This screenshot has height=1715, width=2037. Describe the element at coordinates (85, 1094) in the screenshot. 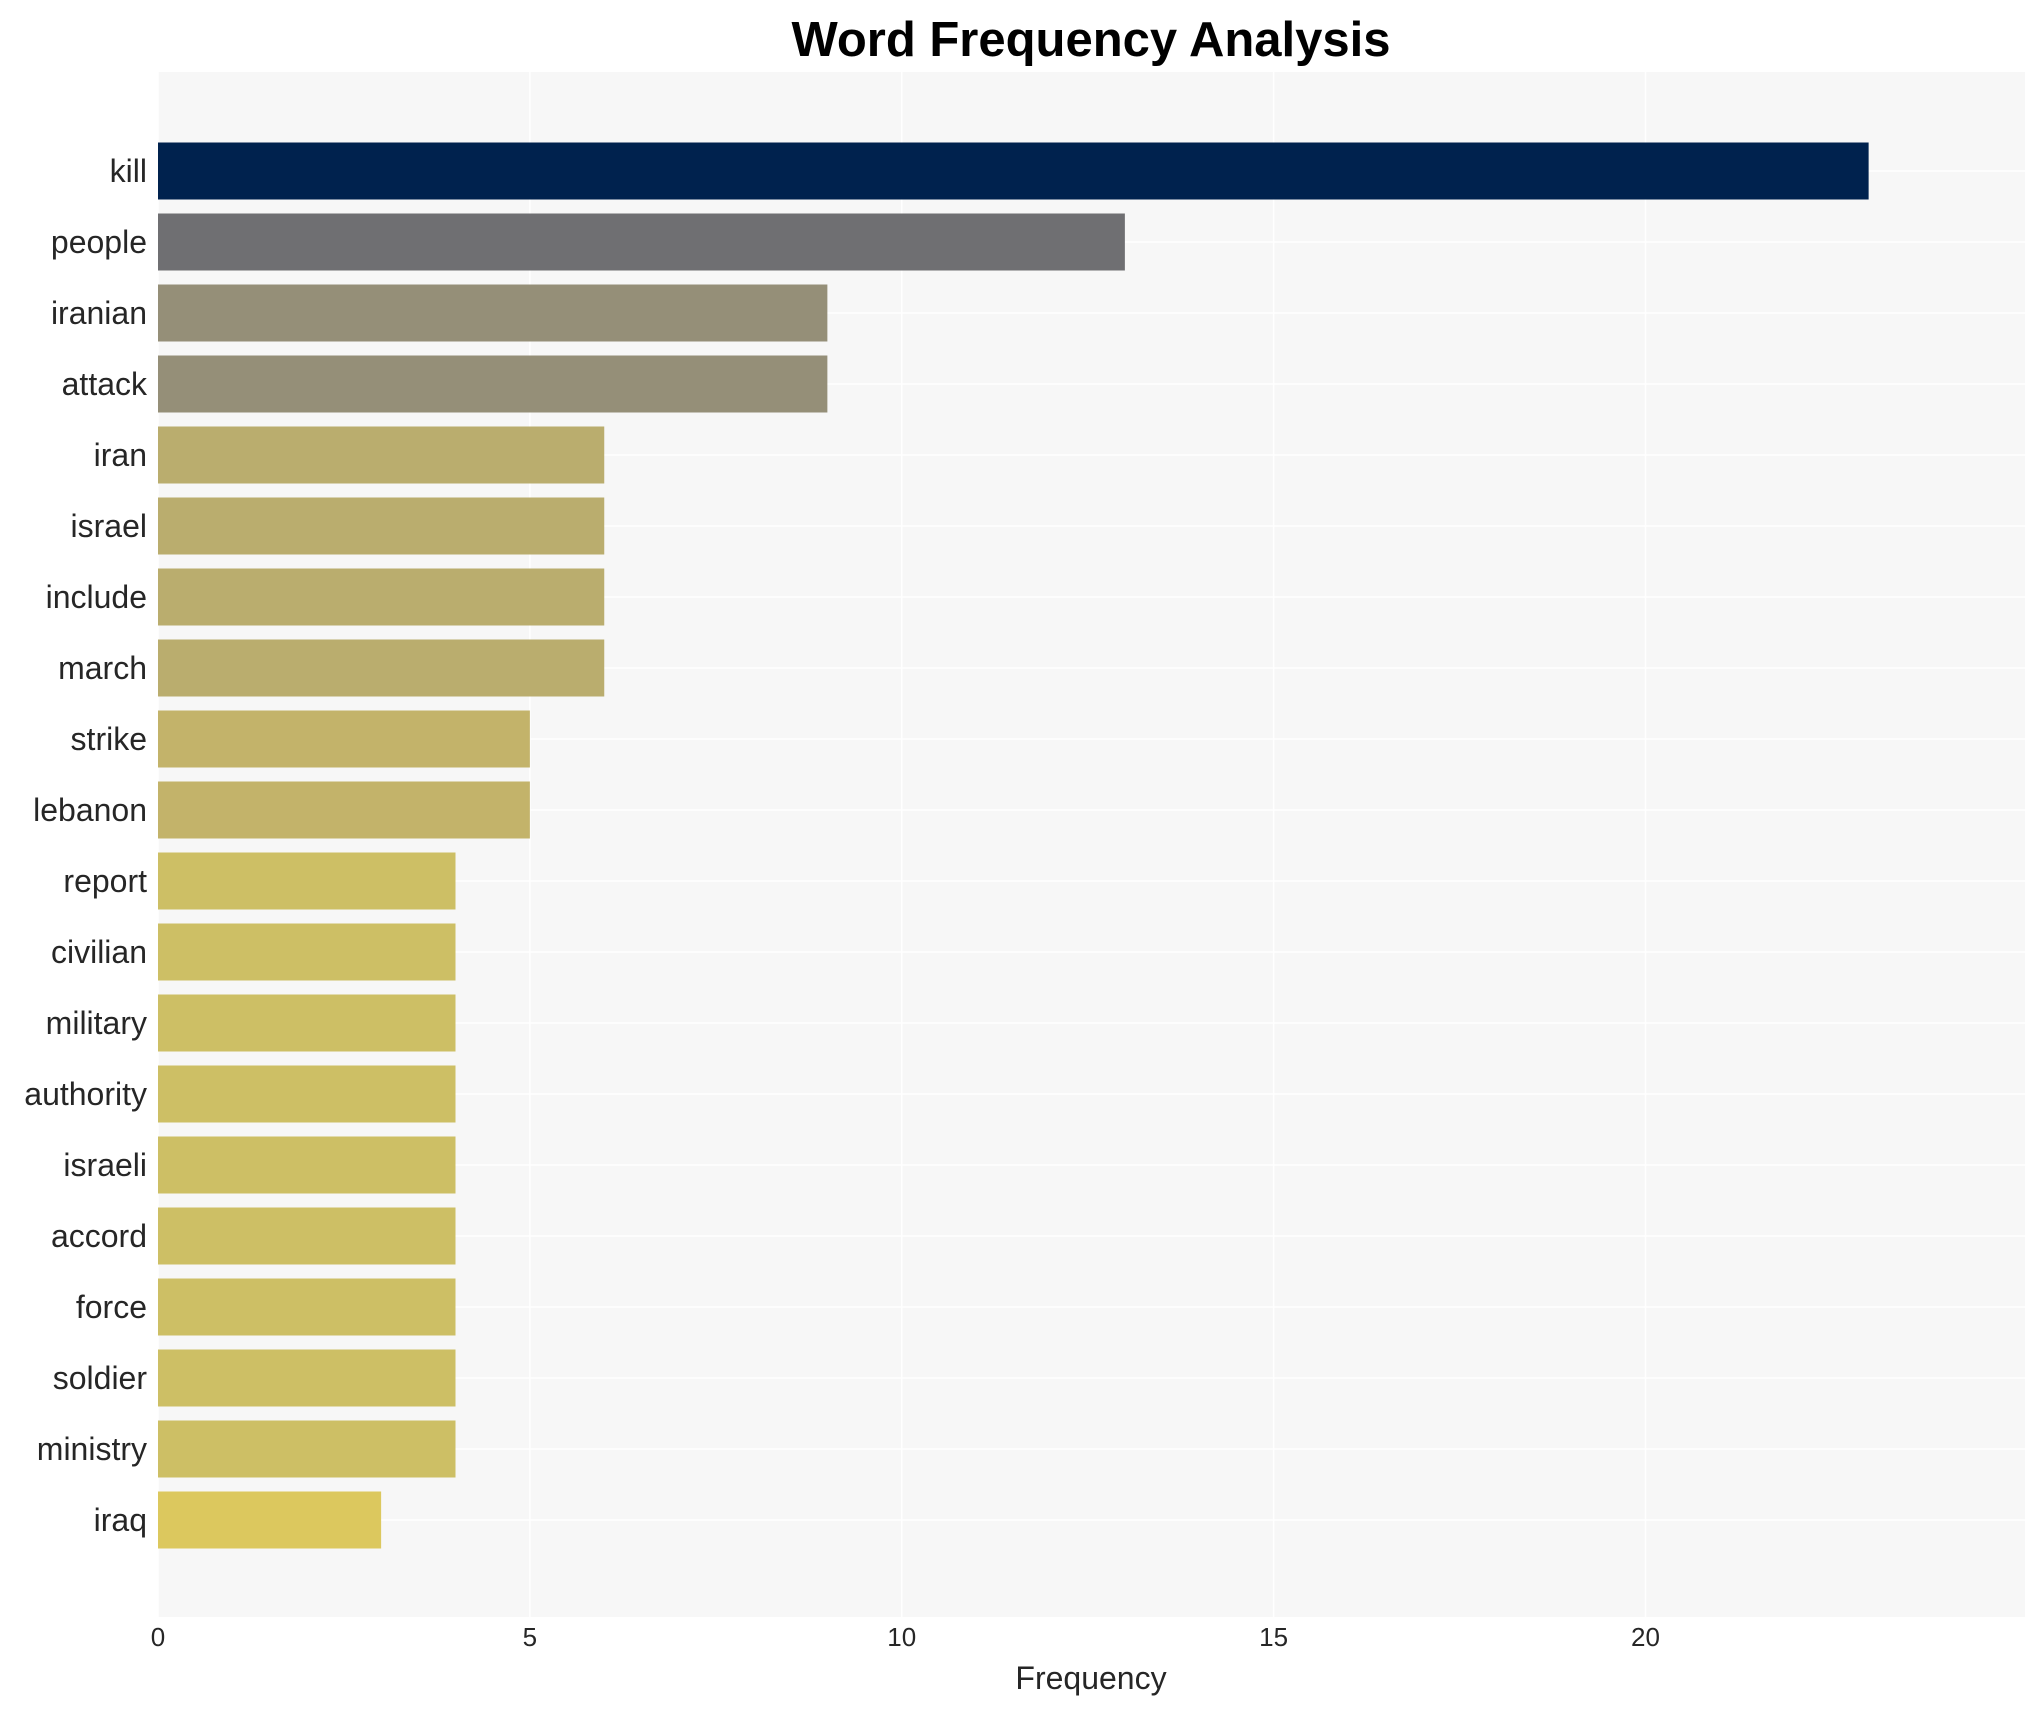

I see `category-label-authority: authority` at that location.